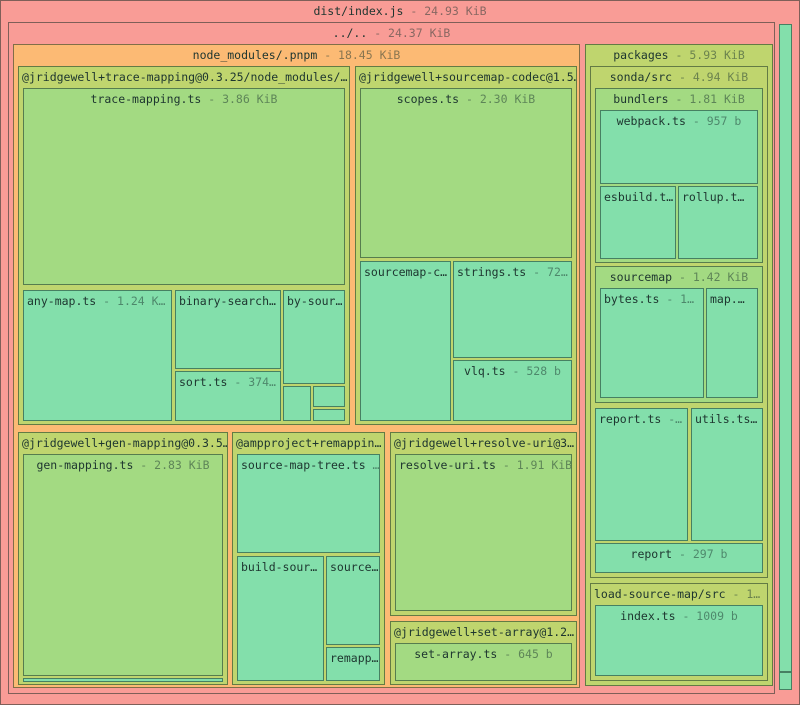 The image size is (800, 705). What do you see at coordinates (641, 77) in the screenshot?
I see `tile-label-name: sonda/src` at bounding box center [641, 77].